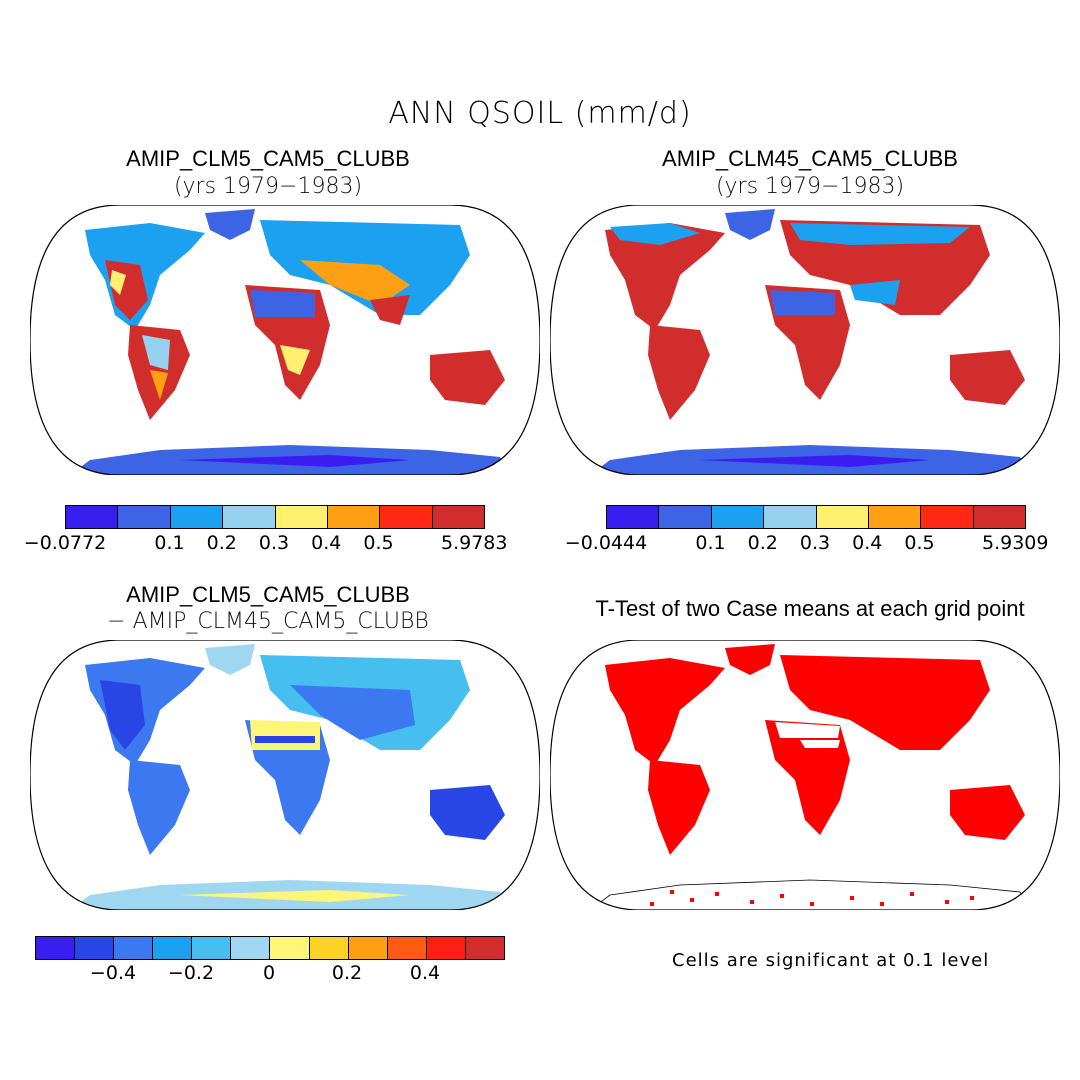 The width and height of the screenshot is (1080, 1080). I want to click on panel-1-colorbar, so click(275, 517).